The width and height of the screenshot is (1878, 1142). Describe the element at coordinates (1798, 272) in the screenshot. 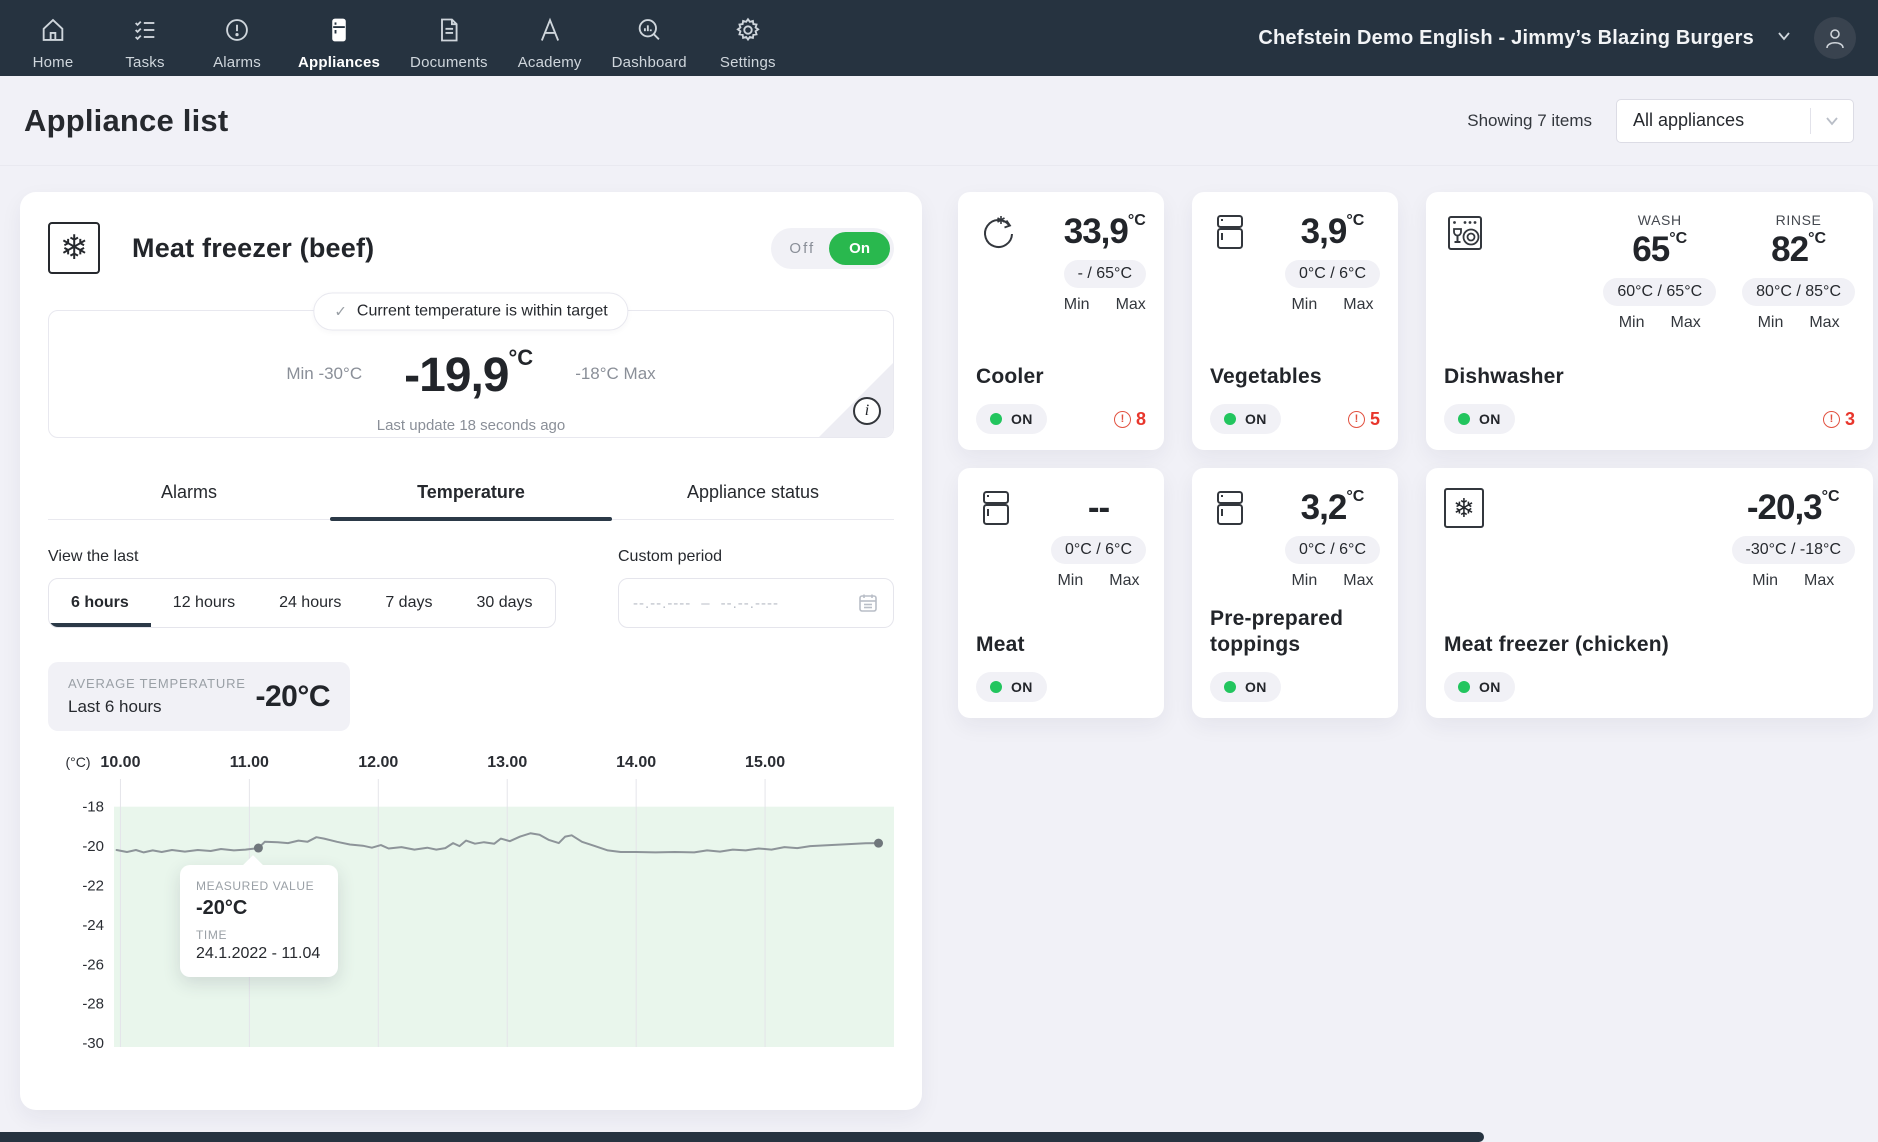

I see `reading: RINSE 82°C 80°C / 85°C Min Max` at that location.